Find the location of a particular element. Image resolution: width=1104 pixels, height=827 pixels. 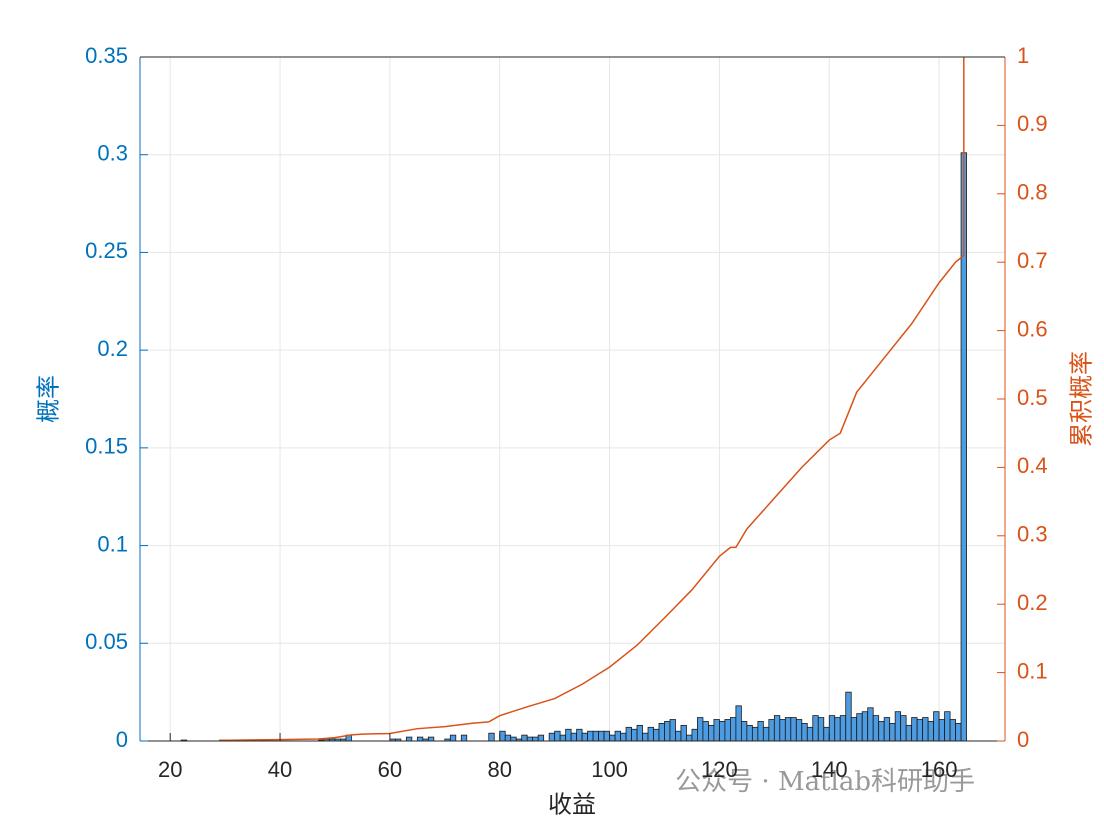

x-tick-label: 160 is located at coordinates (939, 769).